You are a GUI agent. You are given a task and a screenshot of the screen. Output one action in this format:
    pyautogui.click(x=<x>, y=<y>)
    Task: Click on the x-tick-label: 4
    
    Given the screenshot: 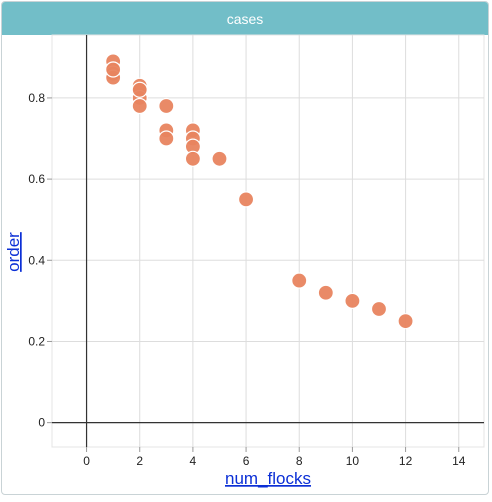 What is the action you would take?
    pyautogui.click(x=193, y=461)
    